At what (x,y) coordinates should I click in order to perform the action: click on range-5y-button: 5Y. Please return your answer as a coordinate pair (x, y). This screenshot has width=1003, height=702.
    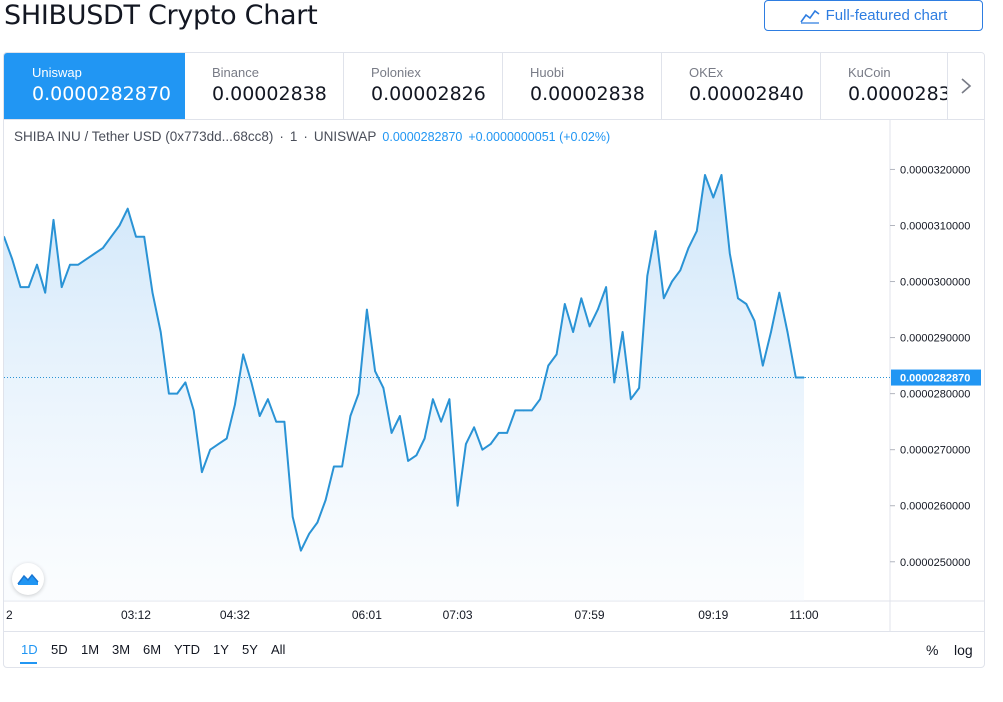
    Looking at the image, I should click on (250, 649).